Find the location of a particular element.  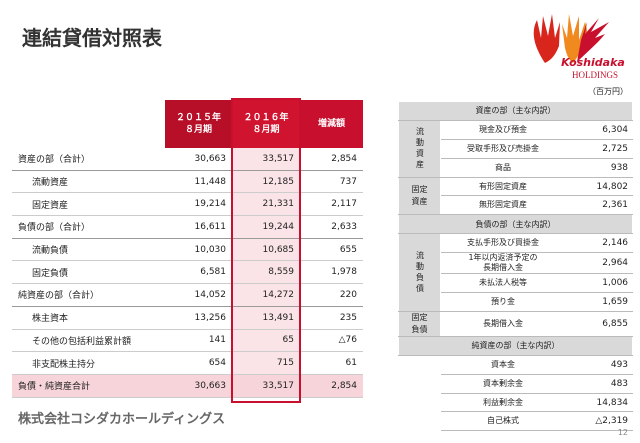

group-text: 流動負債 is located at coordinates (420, 272).